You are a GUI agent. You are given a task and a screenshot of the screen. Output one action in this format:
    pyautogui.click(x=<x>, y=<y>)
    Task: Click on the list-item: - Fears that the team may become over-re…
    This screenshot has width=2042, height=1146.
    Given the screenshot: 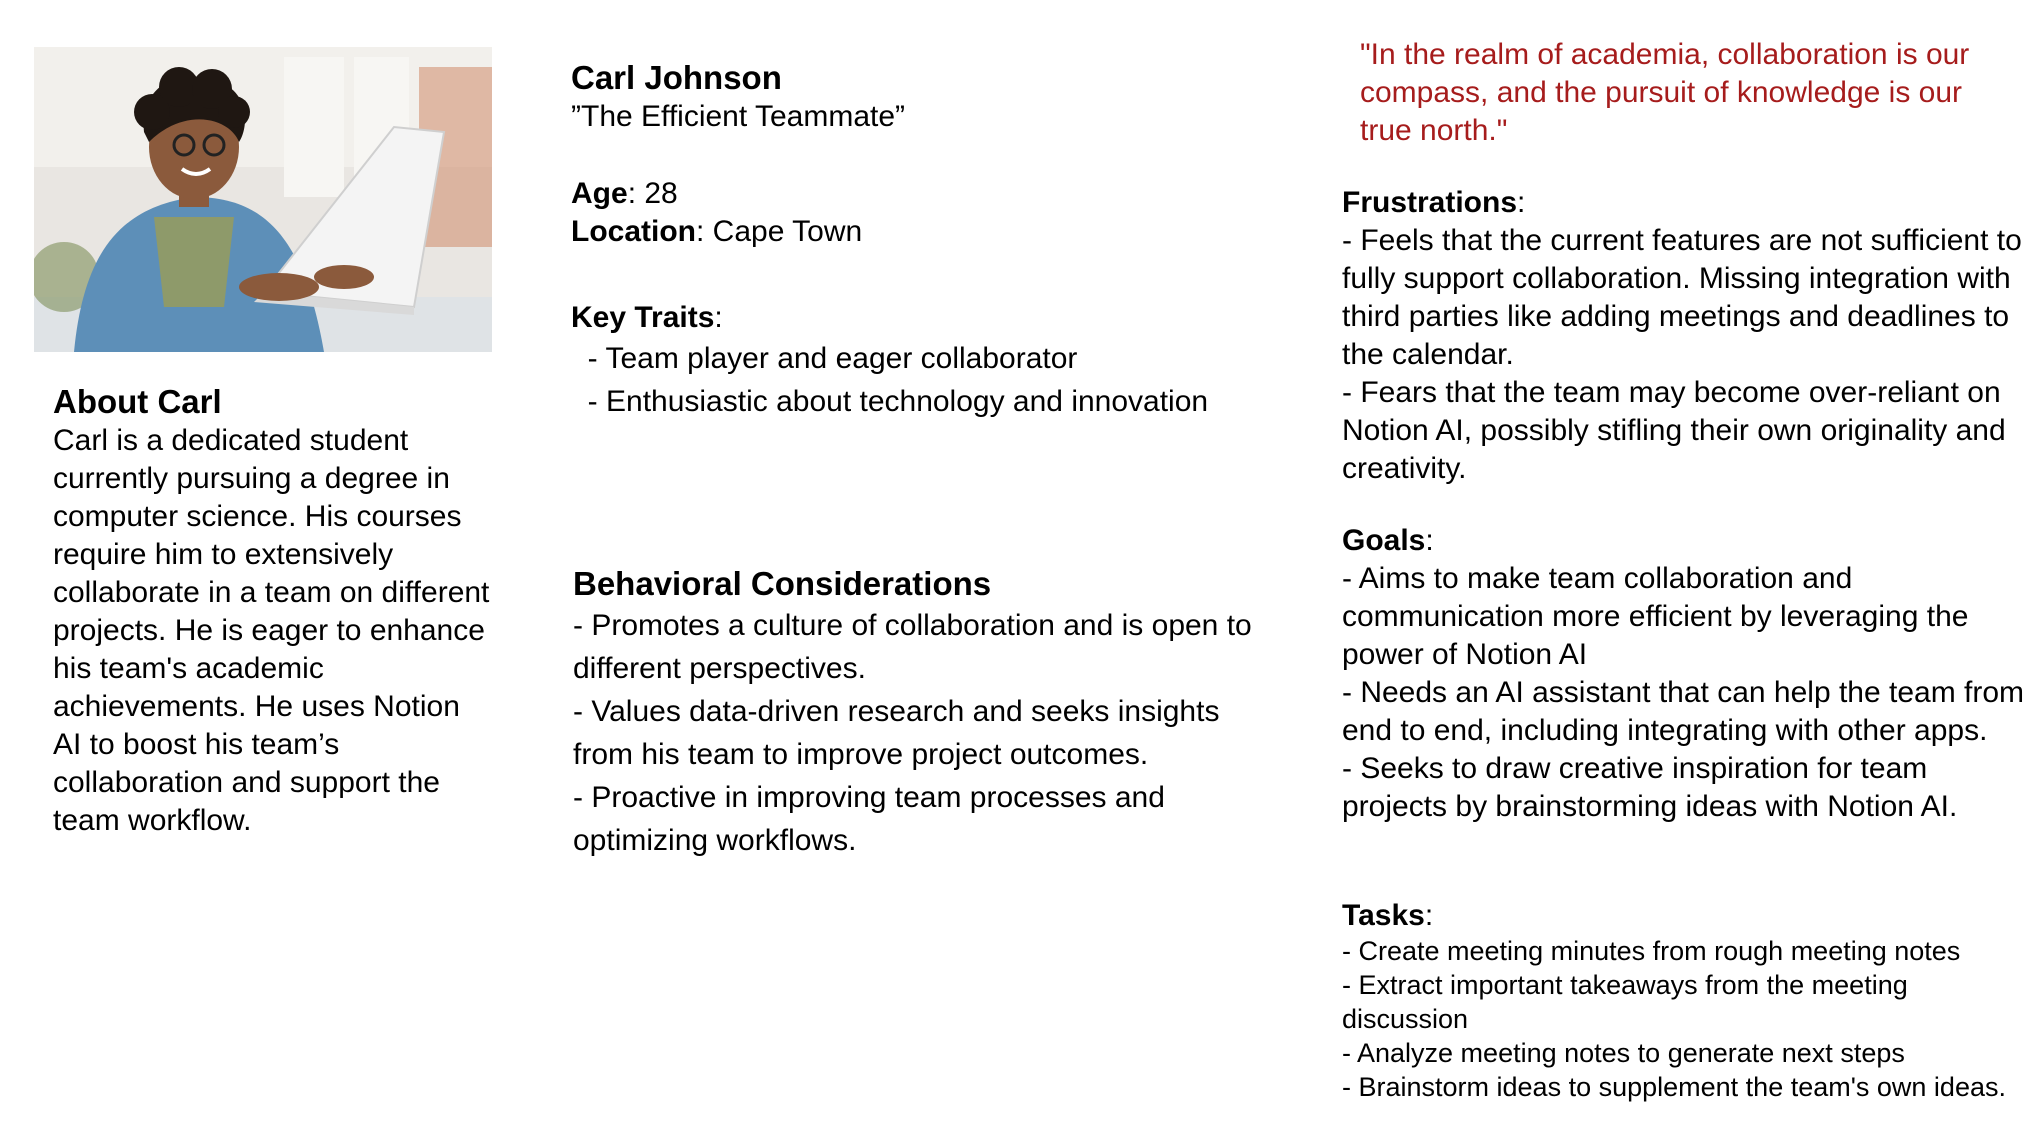 What is the action you would take?
    pyautogui.click(x=1674, y=430)
    